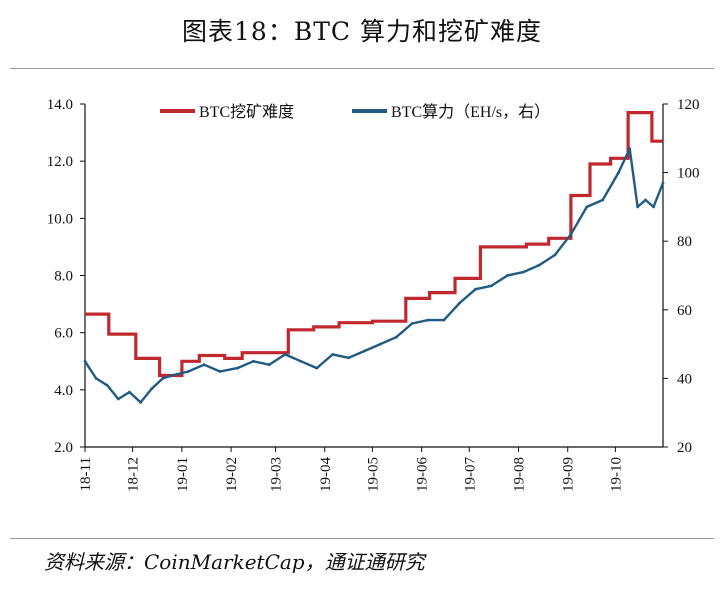 This screenshot has height=602, width=724. Describe the element at coordinates (277, 474) in the screenshot. I see `x-tick-label: 19-03` at that location.